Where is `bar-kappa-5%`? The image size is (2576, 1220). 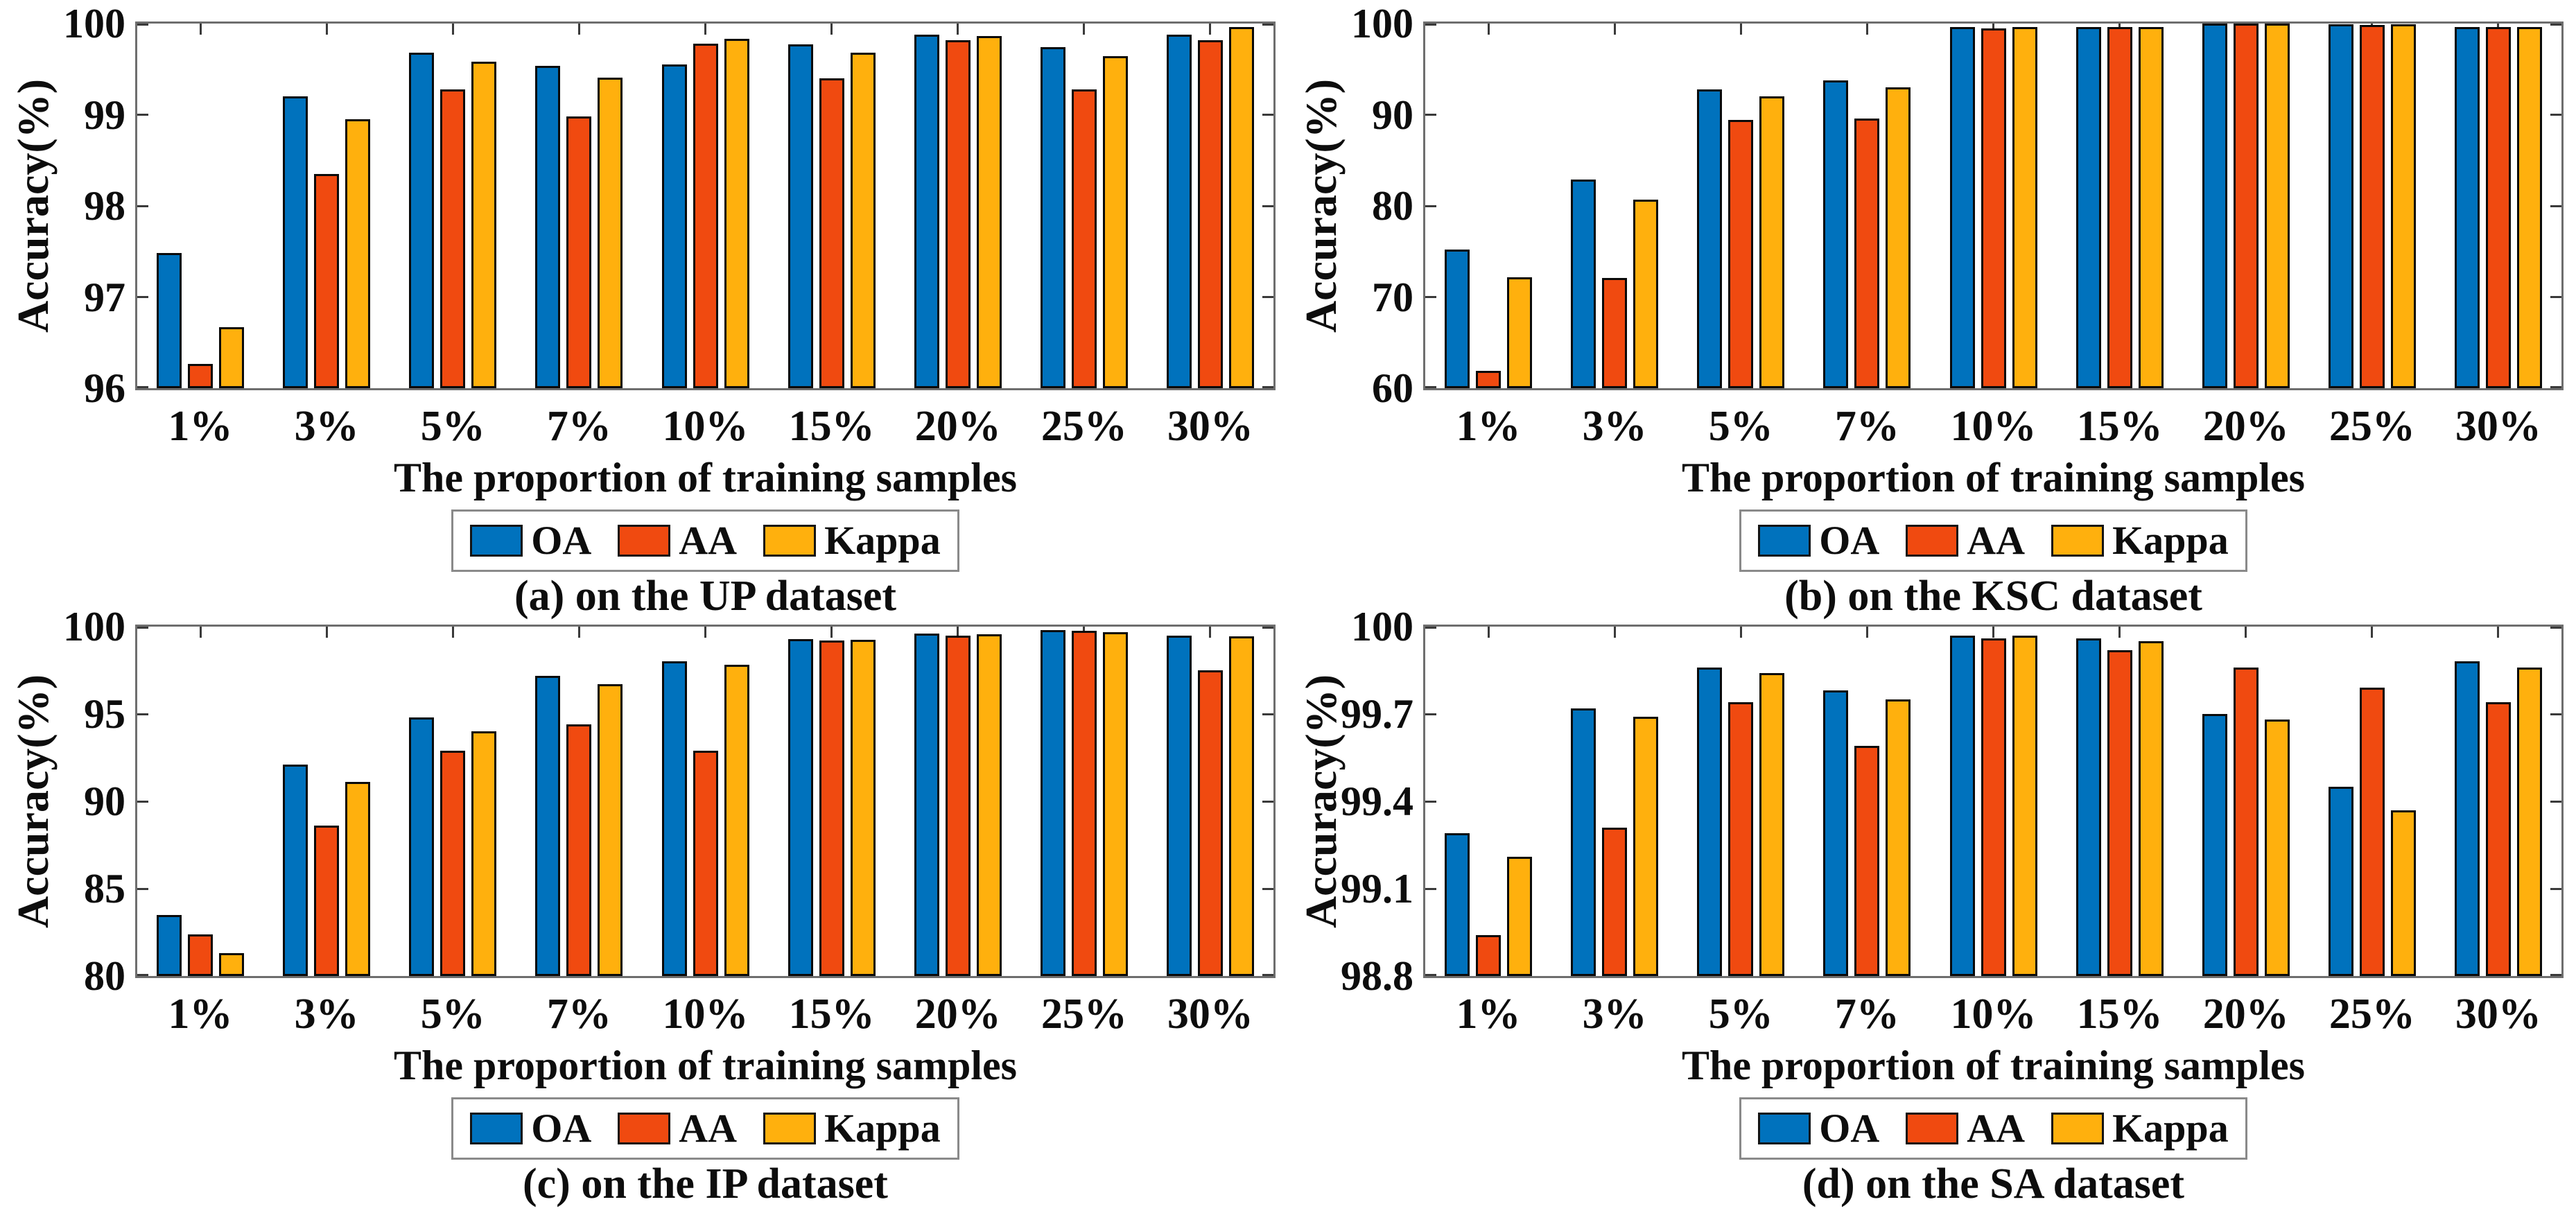
bar-kappa-5% is located at coordinates (484, 854).